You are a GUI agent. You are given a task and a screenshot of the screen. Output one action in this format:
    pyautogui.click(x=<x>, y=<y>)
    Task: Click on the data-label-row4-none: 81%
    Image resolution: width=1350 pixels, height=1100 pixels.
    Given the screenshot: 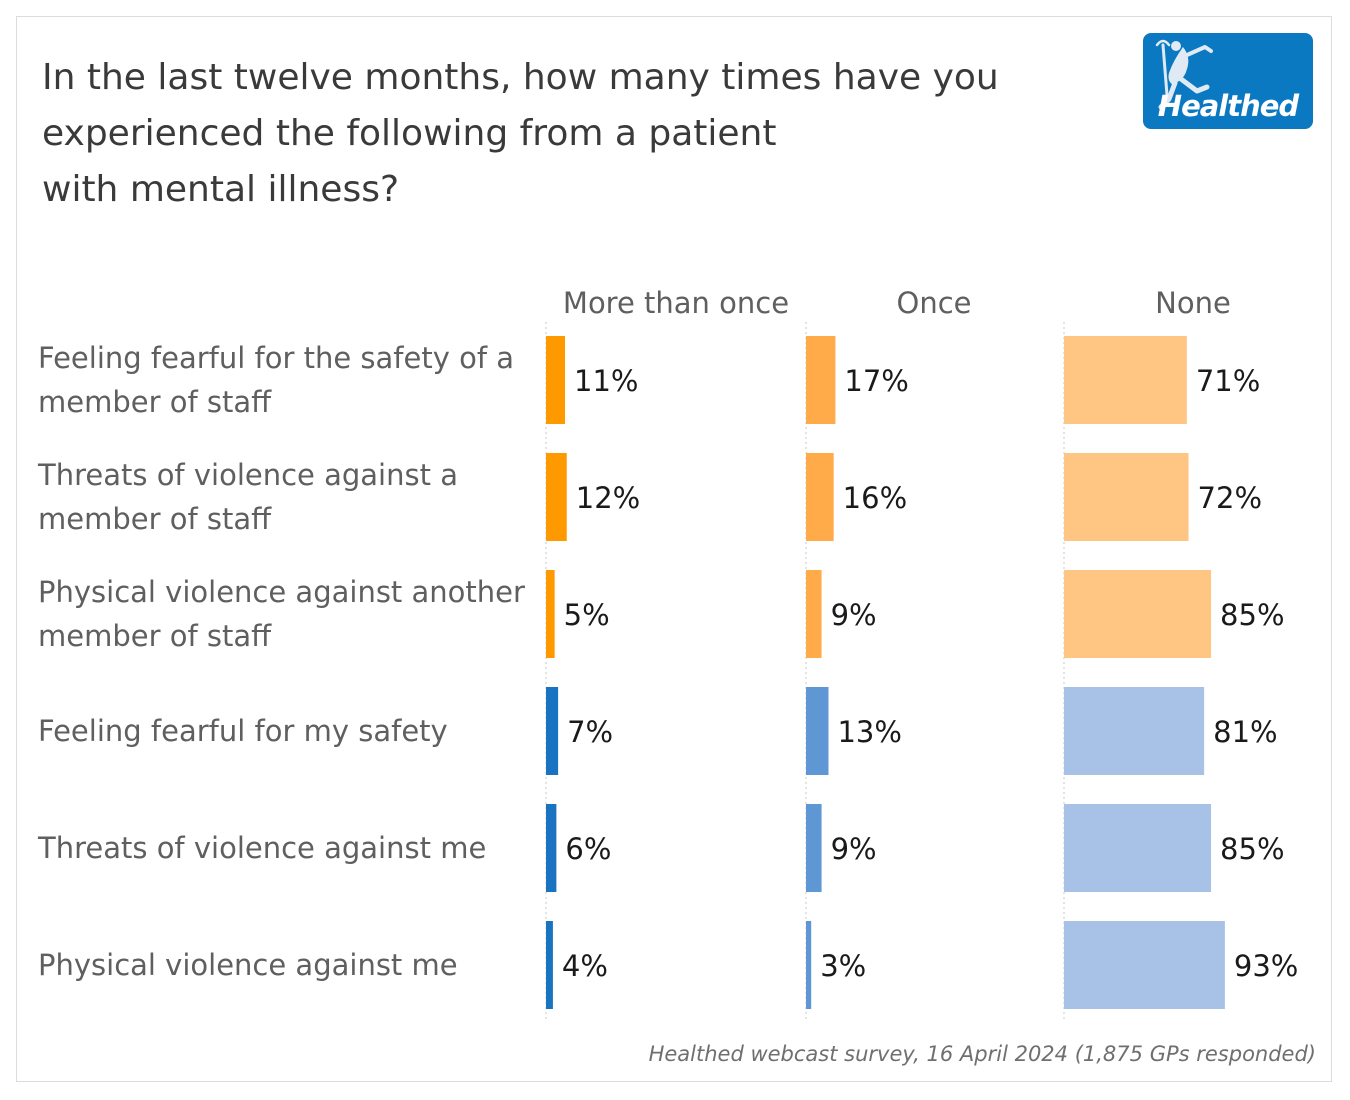 What is the action you would take?
    pyautogui.click(x=1245, y=732)
    